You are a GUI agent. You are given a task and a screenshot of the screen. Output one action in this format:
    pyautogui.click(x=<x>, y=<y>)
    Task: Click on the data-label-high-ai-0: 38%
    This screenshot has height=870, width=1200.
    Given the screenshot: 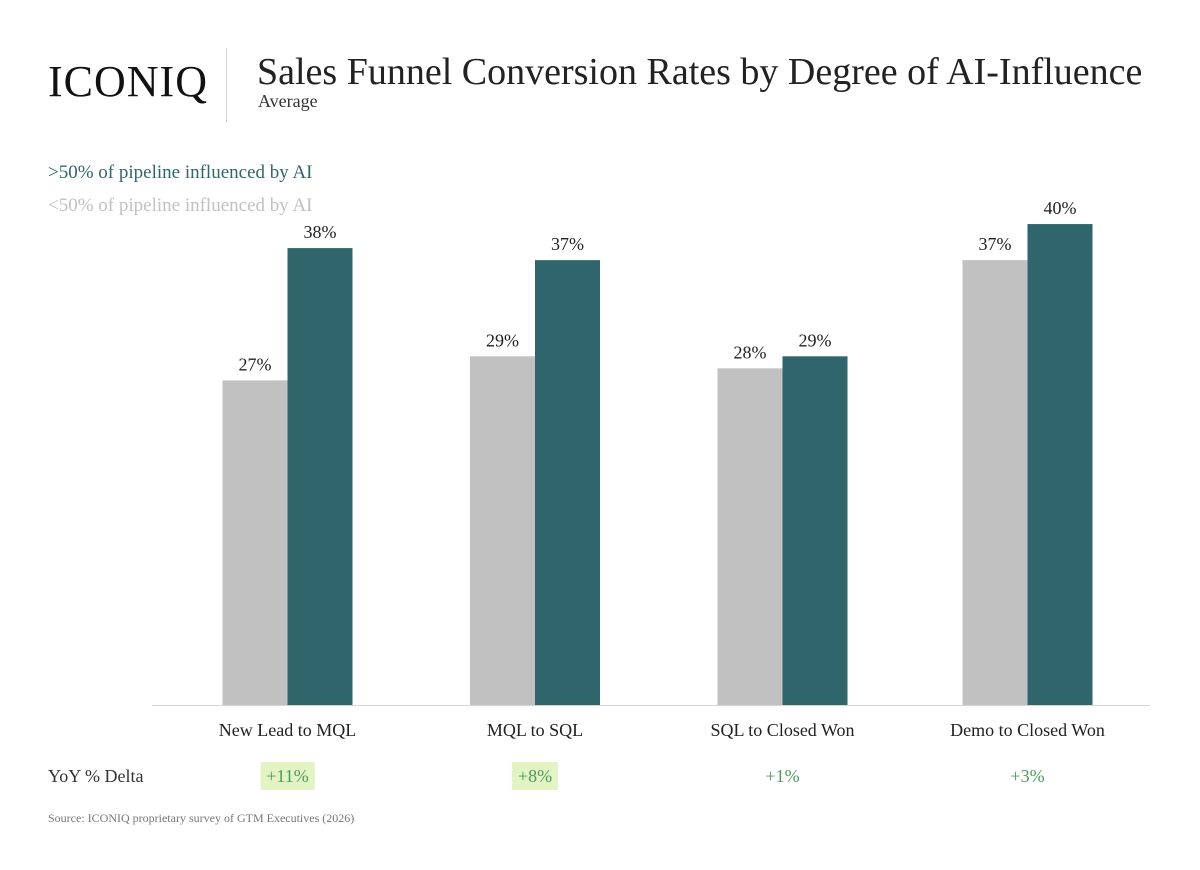 What is the action you would take?
    pyautogui.click(x=320, y=232)
    